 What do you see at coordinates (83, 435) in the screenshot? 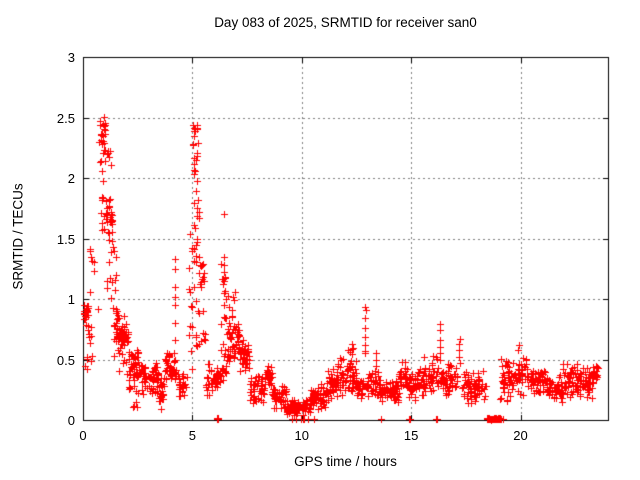
I see `x-tick-label: 0` at bounding box center [83, 435].